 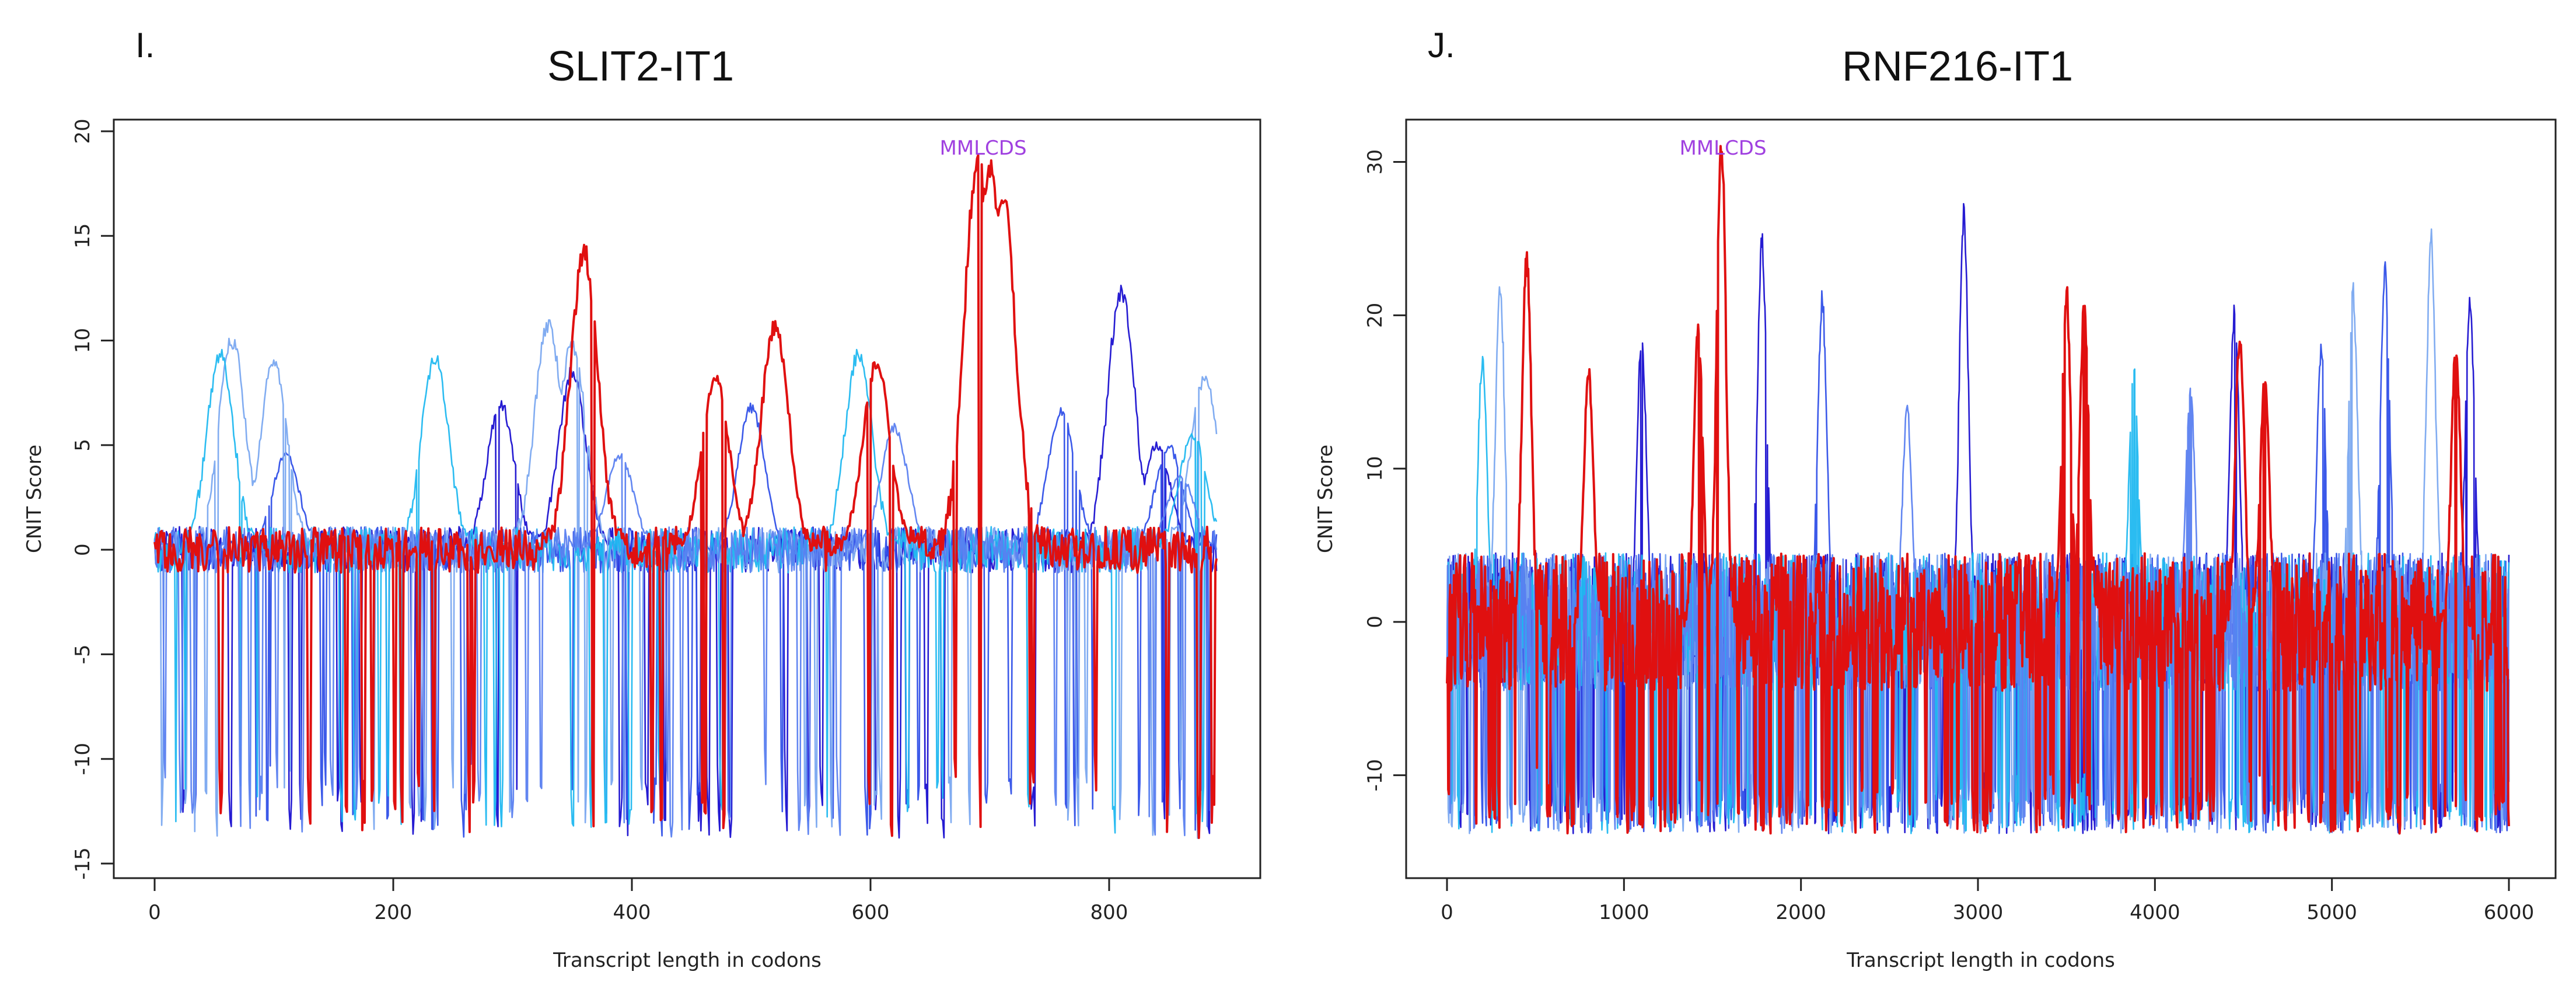 I want to click on y-tick-label: 30, so click(x=1375, y=162).